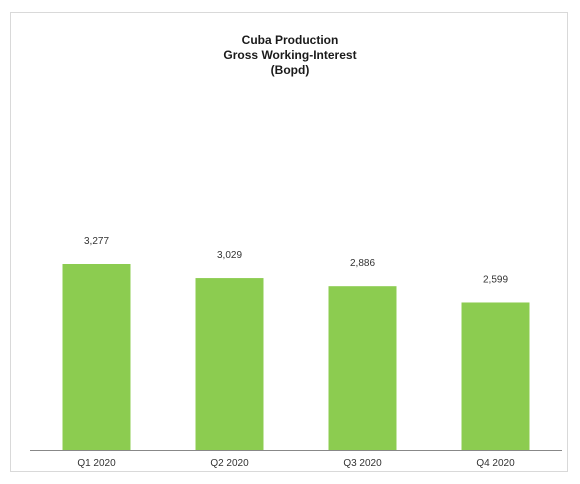 The width and height of the screenshot is (580, 484). I want to click on x-tick-label-3: Q3 2020, so click(362, 463).